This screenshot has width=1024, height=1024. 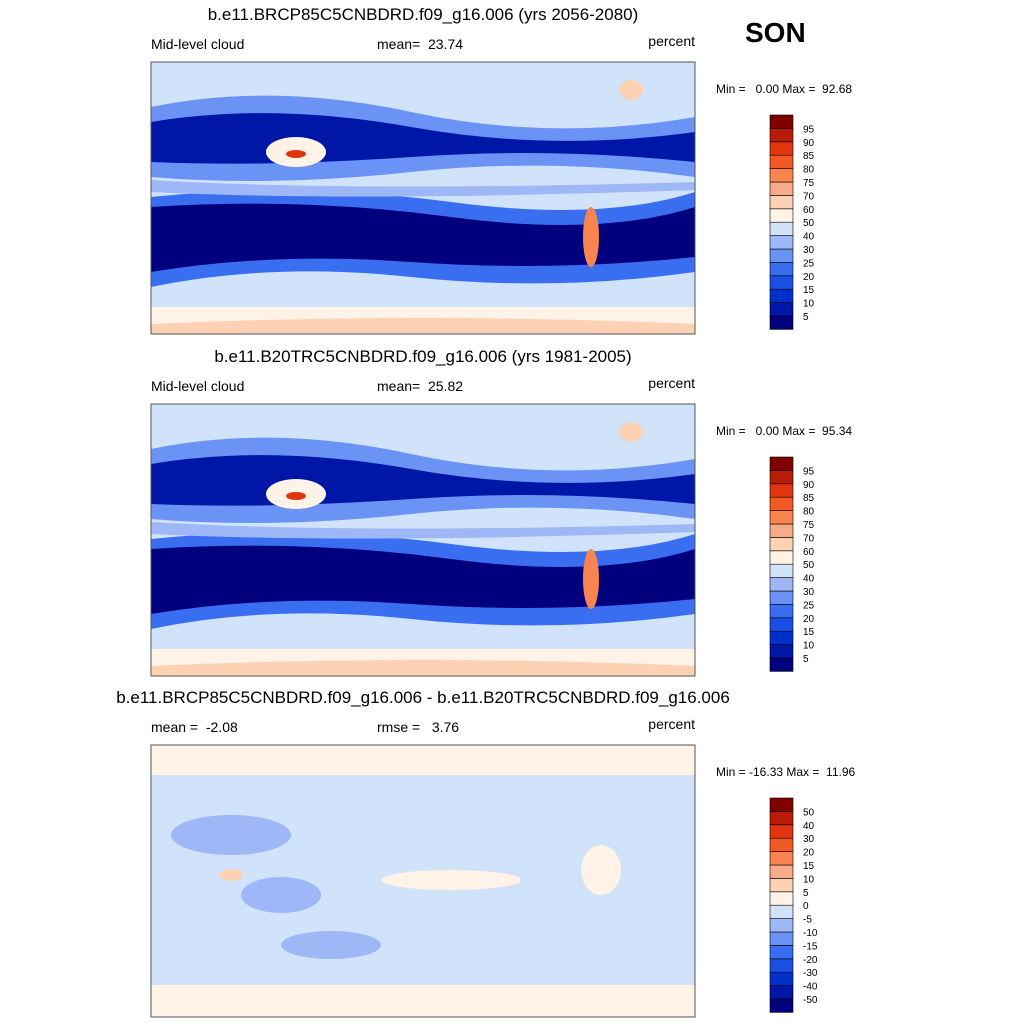 What do you see at coordinates (784, 89) in the screenshot?
I see `min-max: Min = 0.00 Max = 92.68` at bounding box center [784, 89].